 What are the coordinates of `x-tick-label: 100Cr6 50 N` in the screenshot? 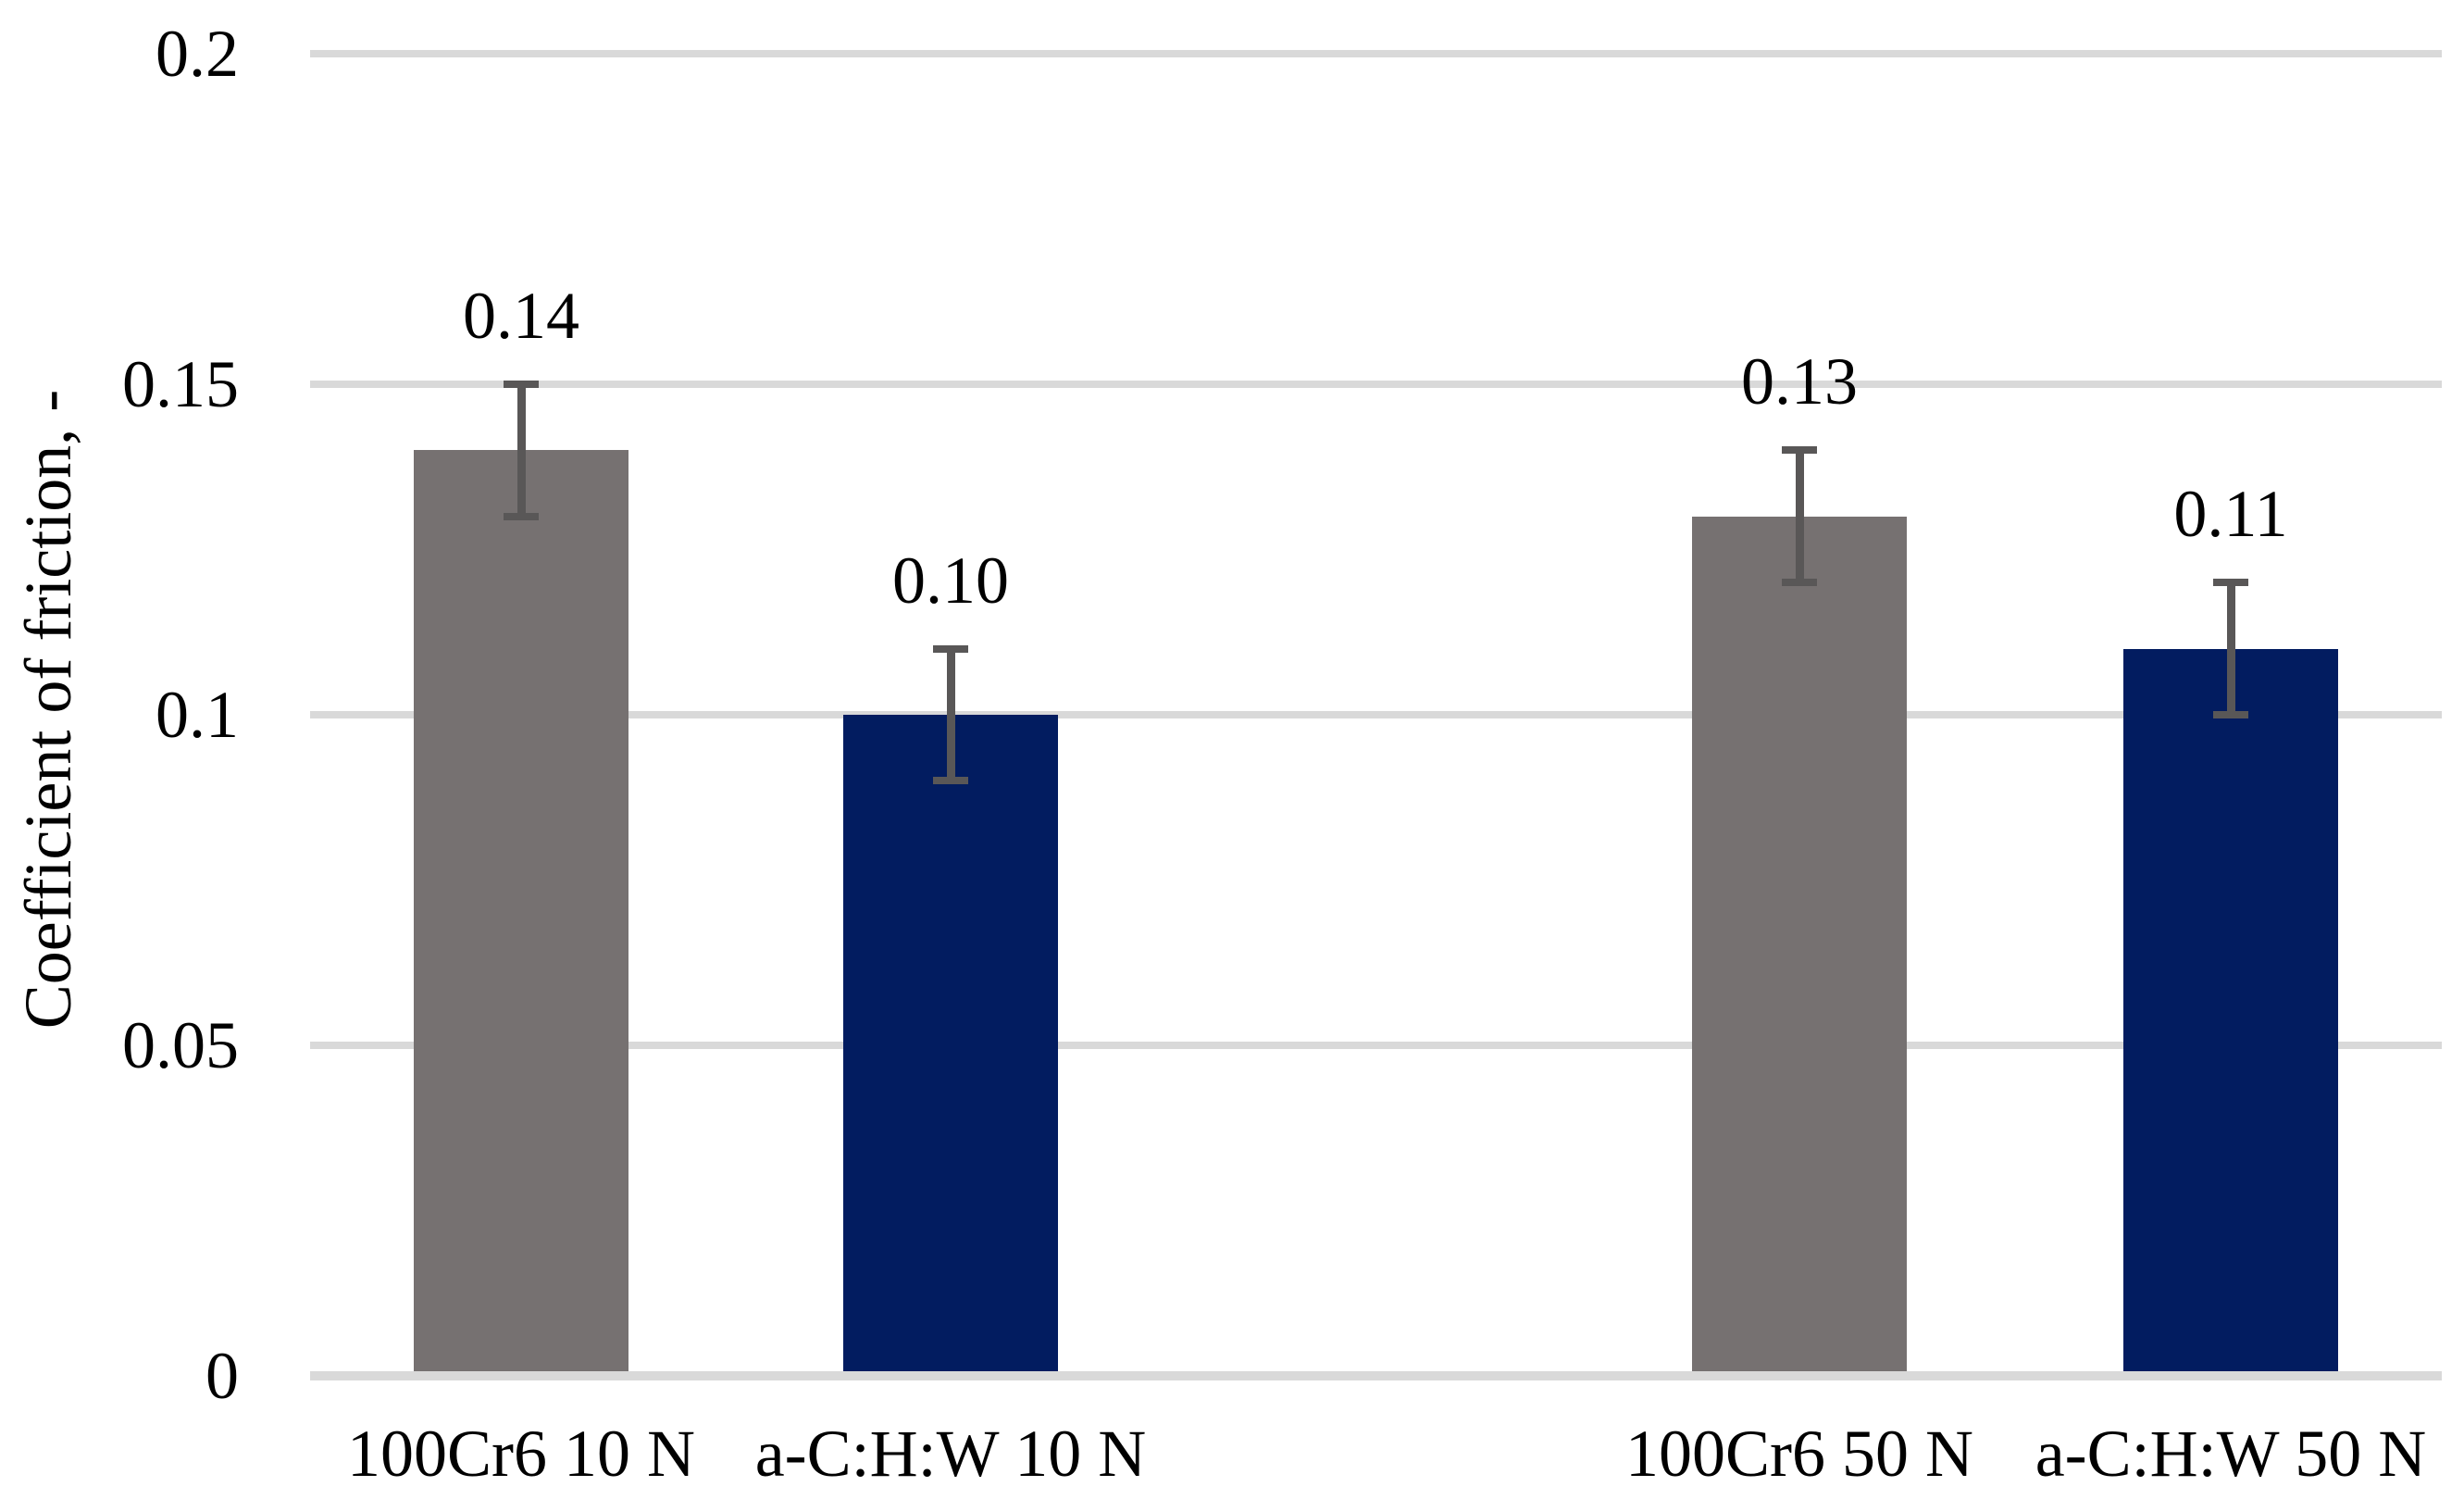 It's located at (1799, 1454).